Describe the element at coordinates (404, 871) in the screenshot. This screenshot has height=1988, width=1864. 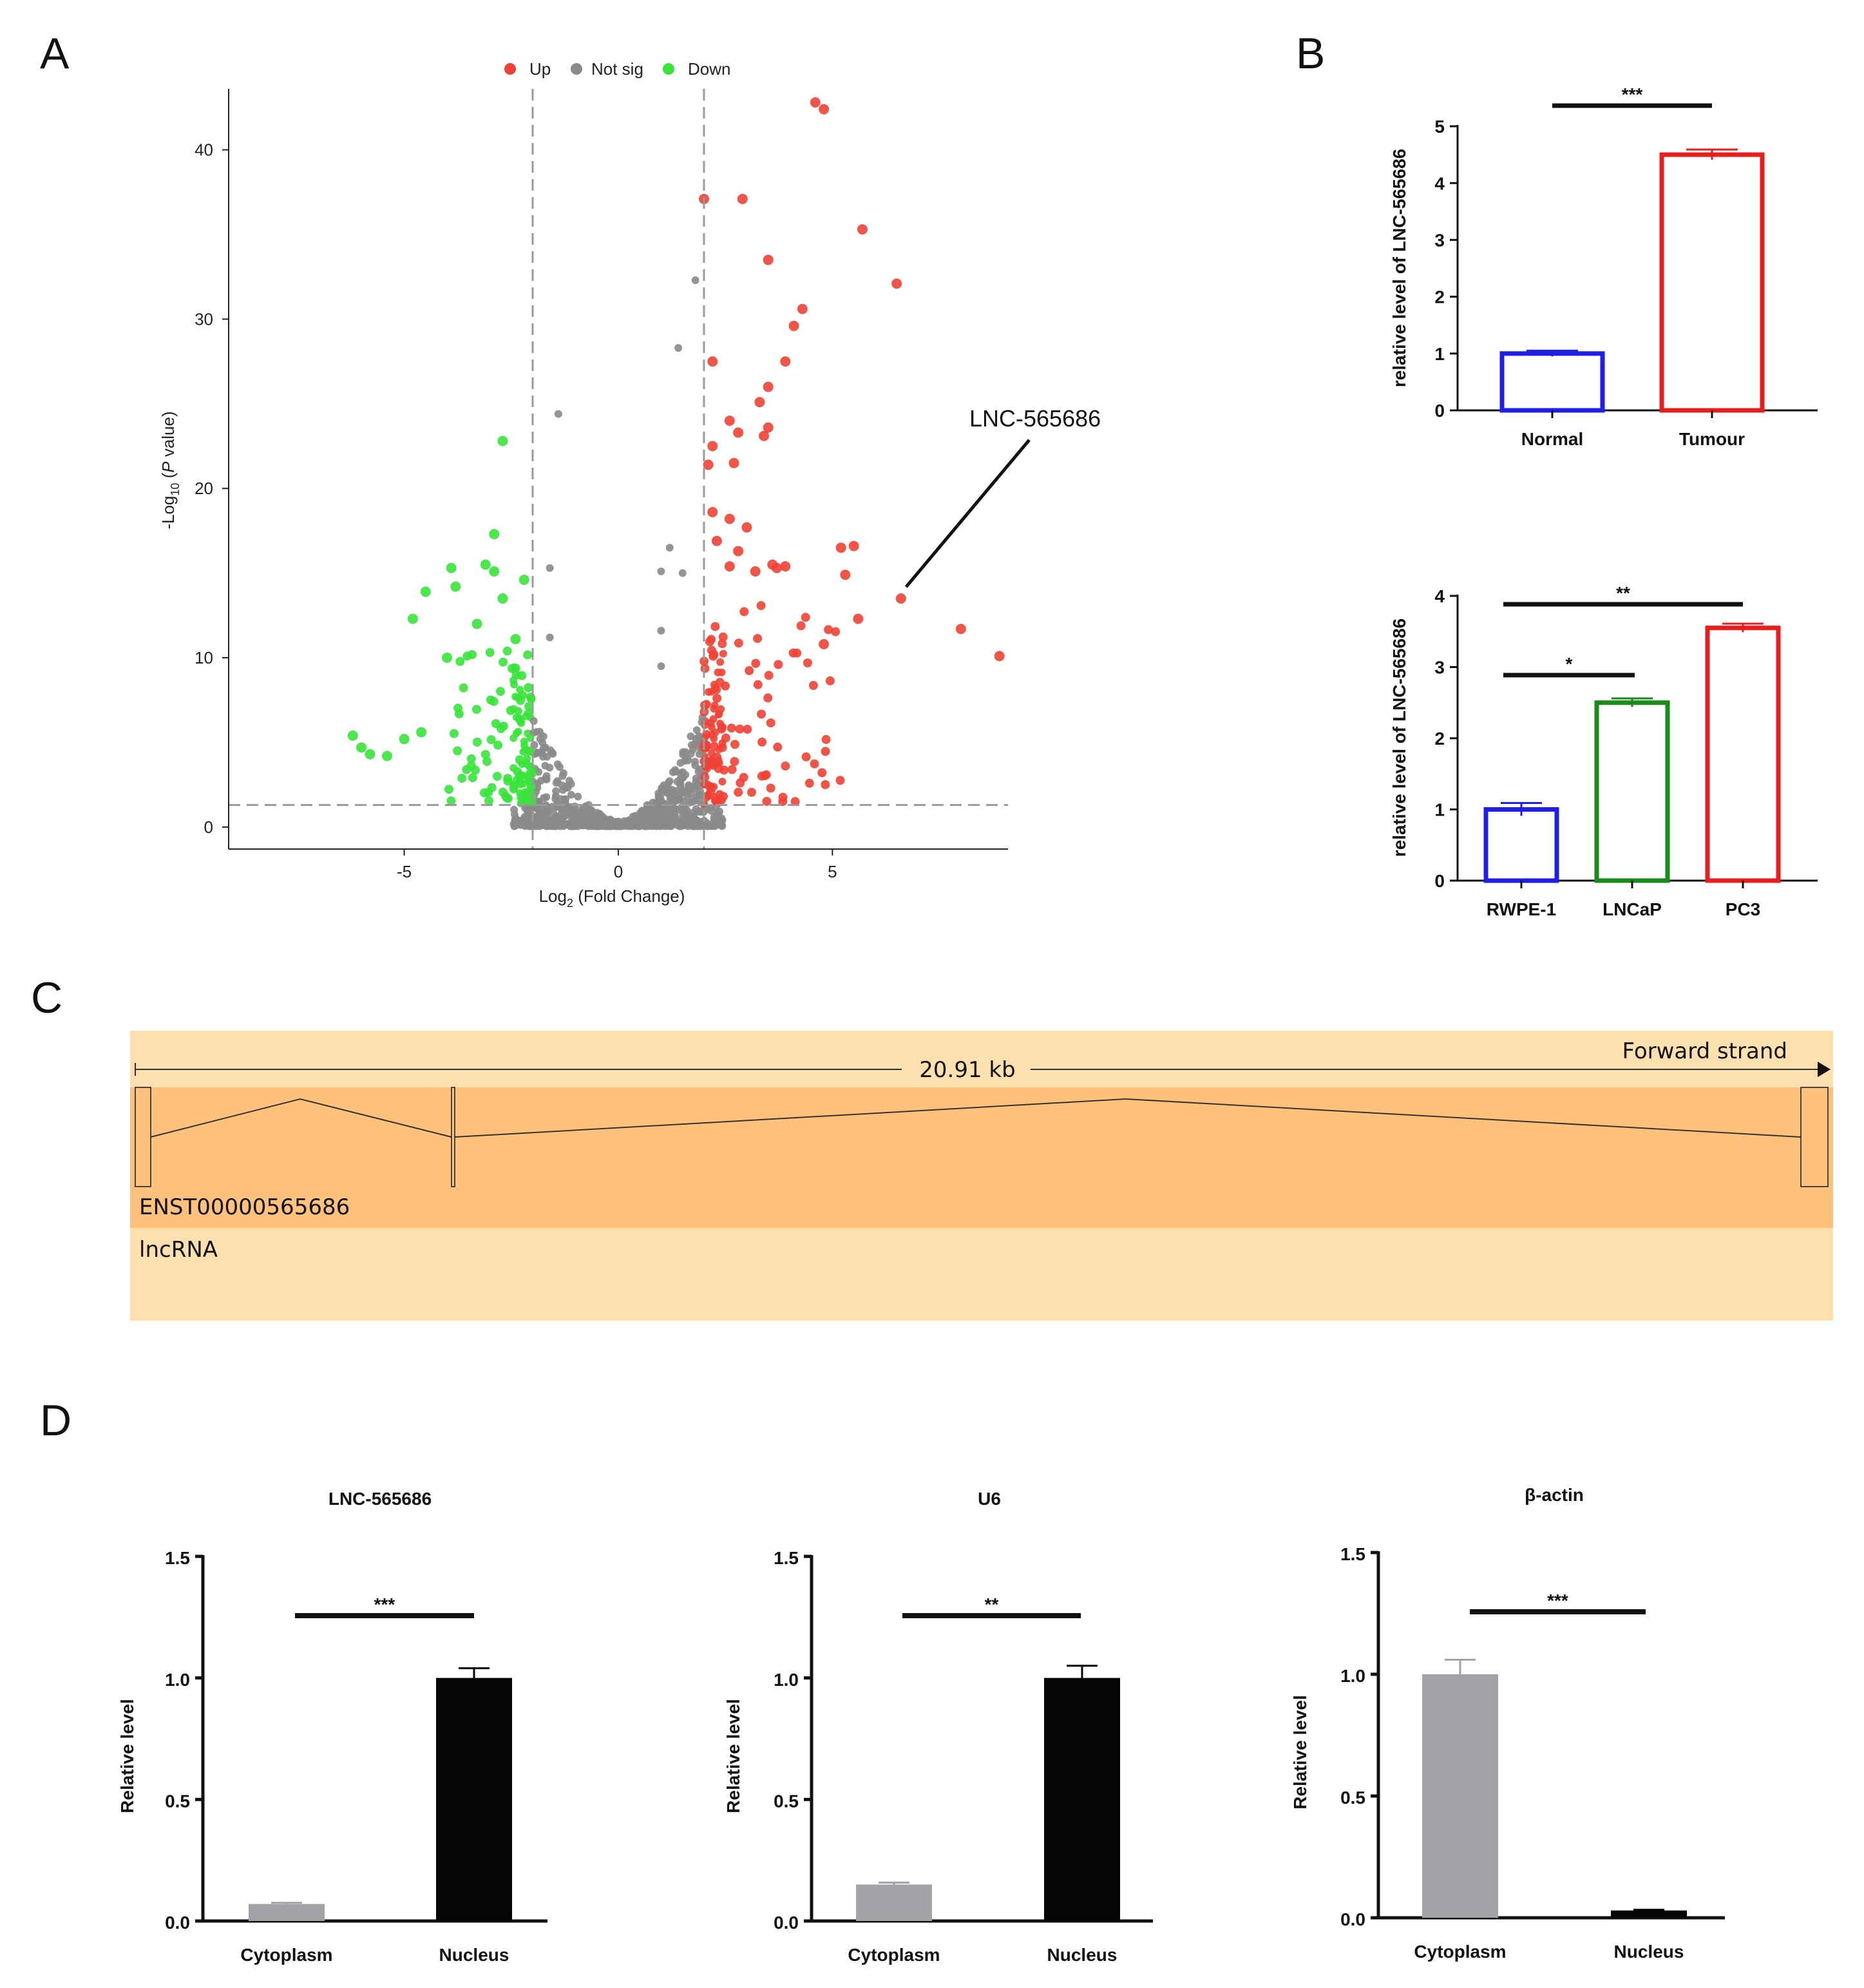
I see `x-tick-label: -5` at that location.